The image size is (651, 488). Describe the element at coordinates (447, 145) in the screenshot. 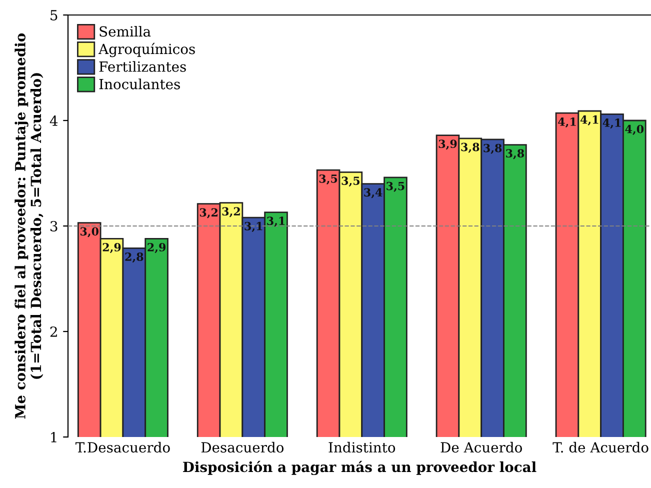

I see `data-label: 3,9` at that location.